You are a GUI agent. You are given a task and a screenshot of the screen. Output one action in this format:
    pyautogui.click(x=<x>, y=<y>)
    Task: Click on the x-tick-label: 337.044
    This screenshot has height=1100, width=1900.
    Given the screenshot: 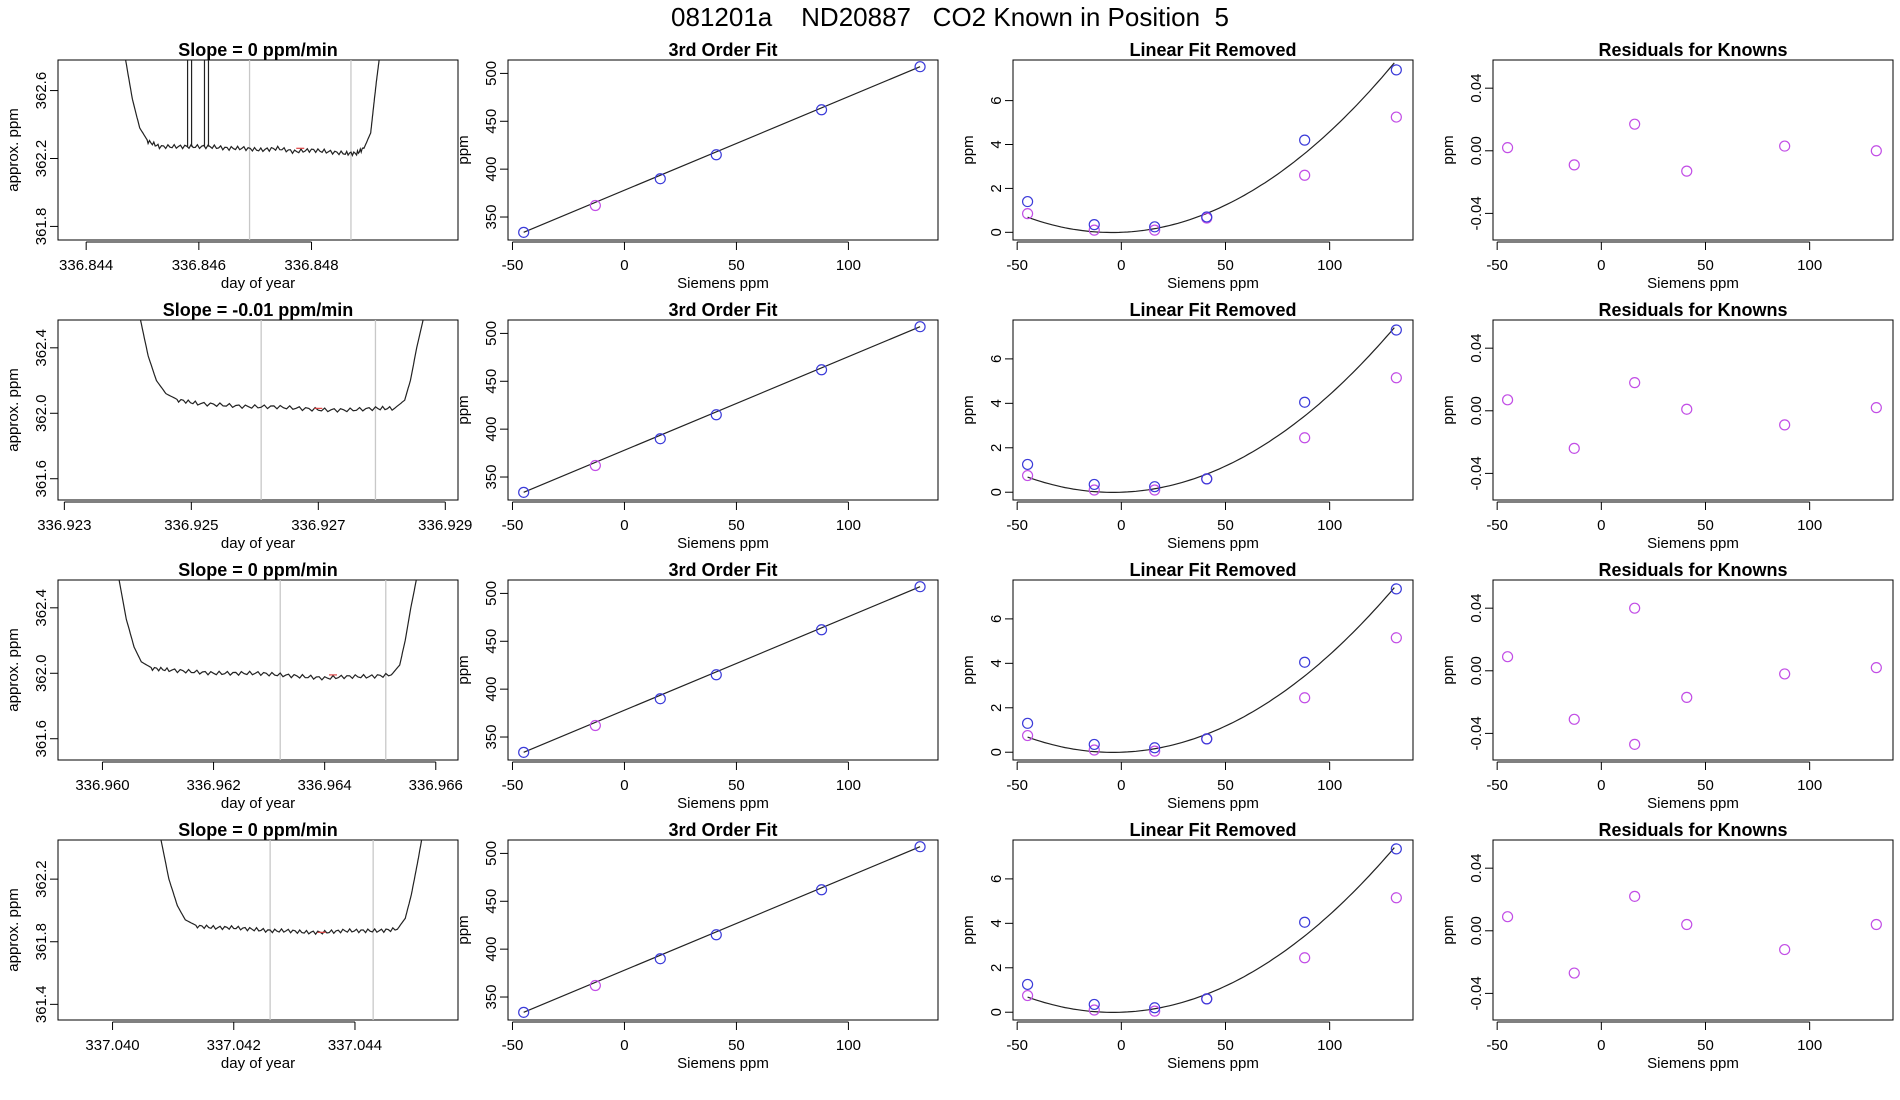 What is the action you would take?
    pyautogui.click(x=355, y=1045)
    